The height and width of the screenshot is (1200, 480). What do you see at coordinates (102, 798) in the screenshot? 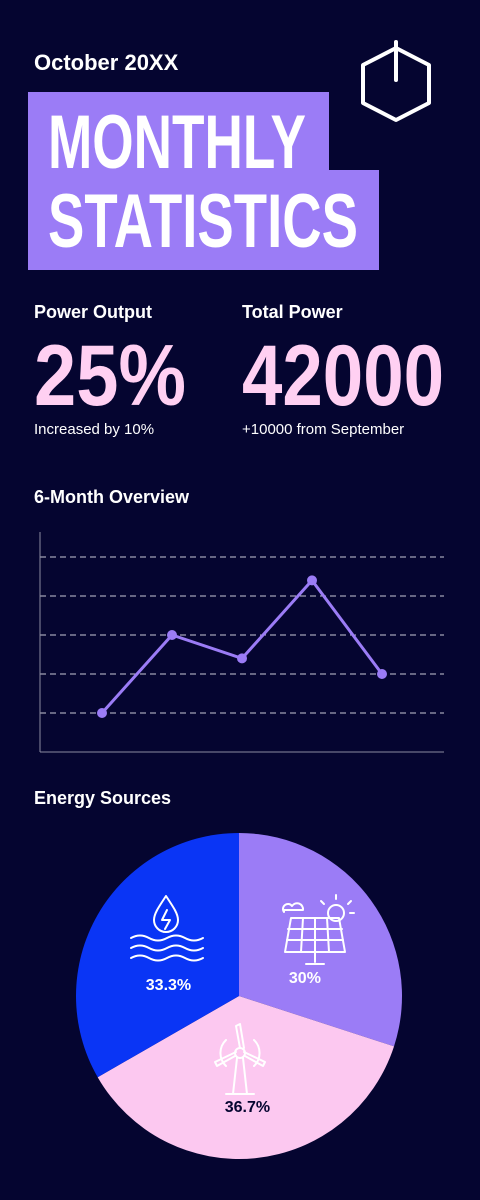
I see `chart-title: Energy Sources` at bounding box center [102, 798].